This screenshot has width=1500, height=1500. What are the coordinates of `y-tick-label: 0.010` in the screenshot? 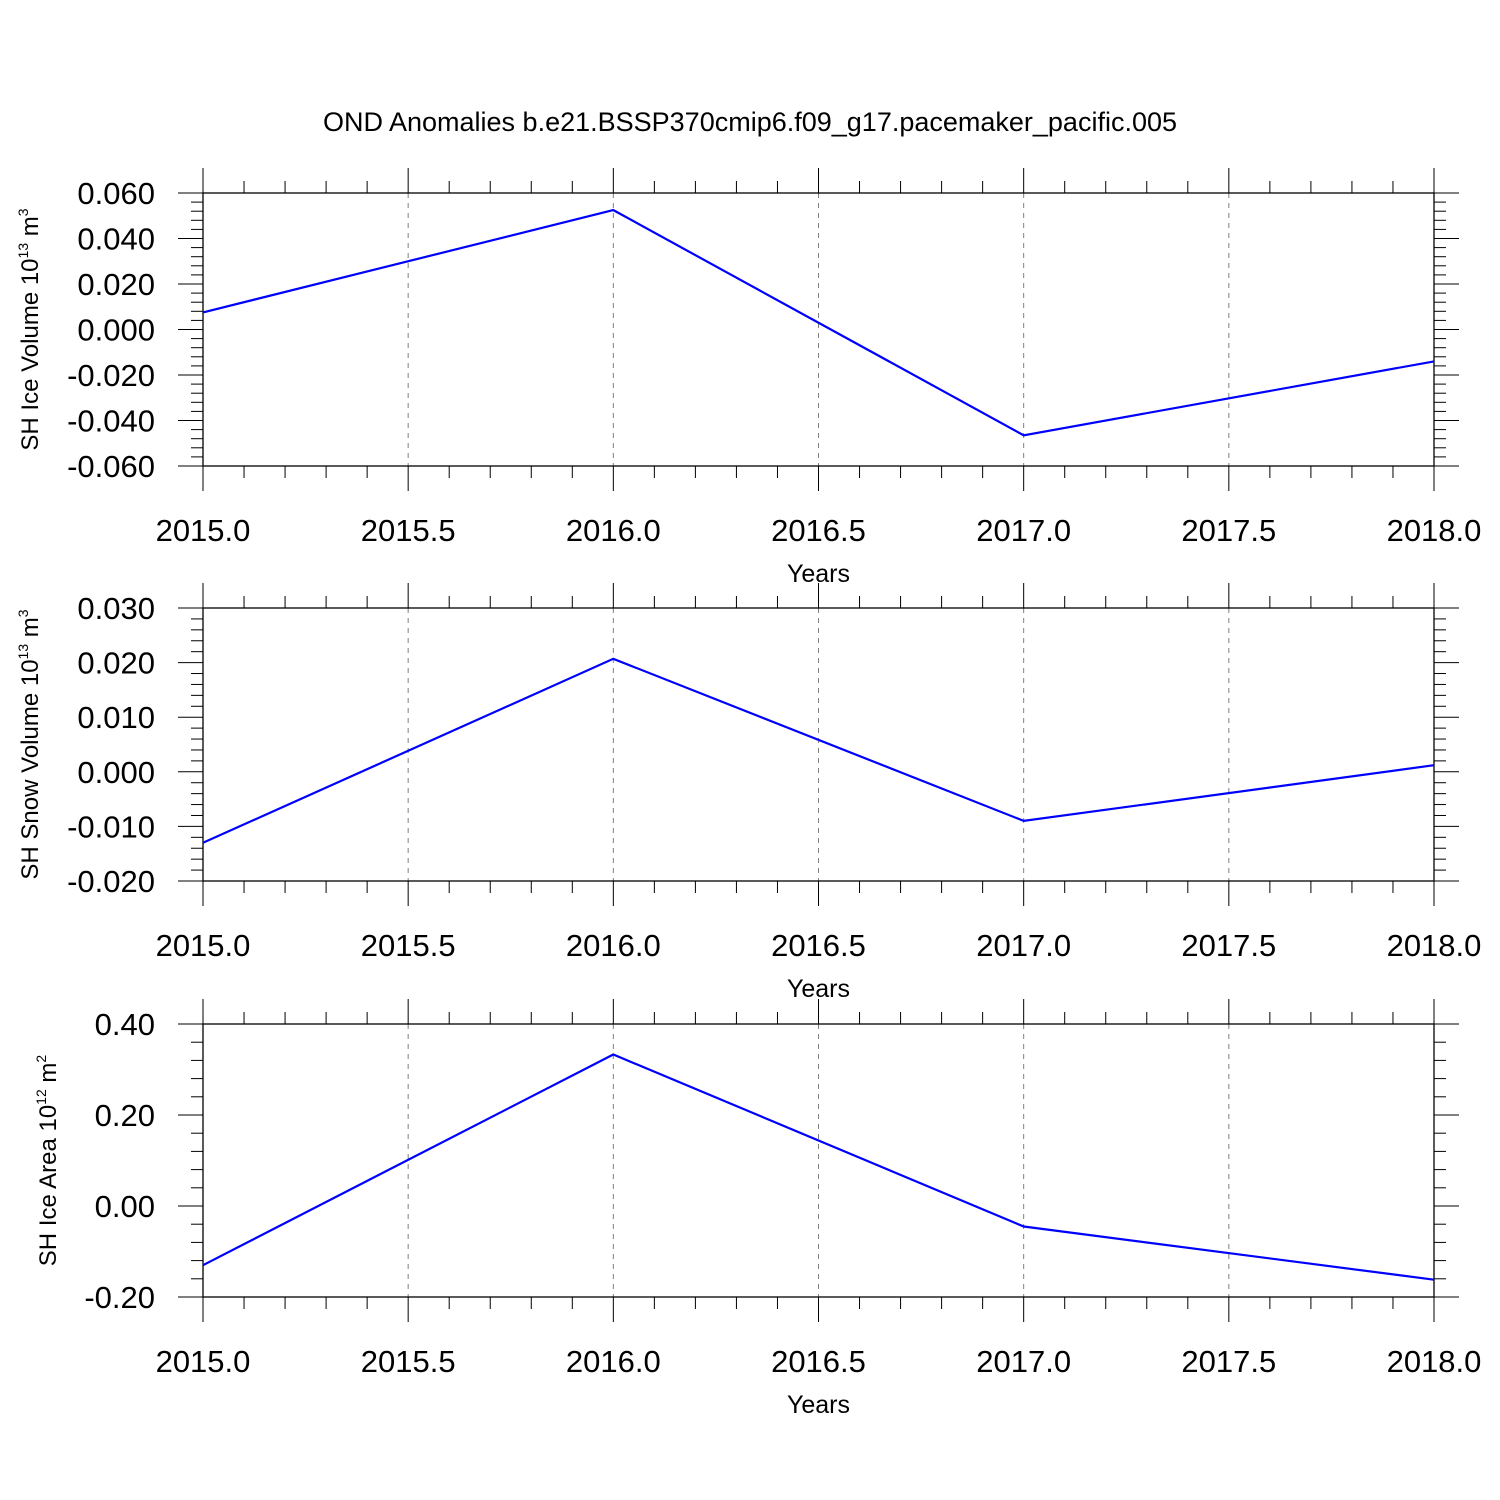 It's located at (116, 717).